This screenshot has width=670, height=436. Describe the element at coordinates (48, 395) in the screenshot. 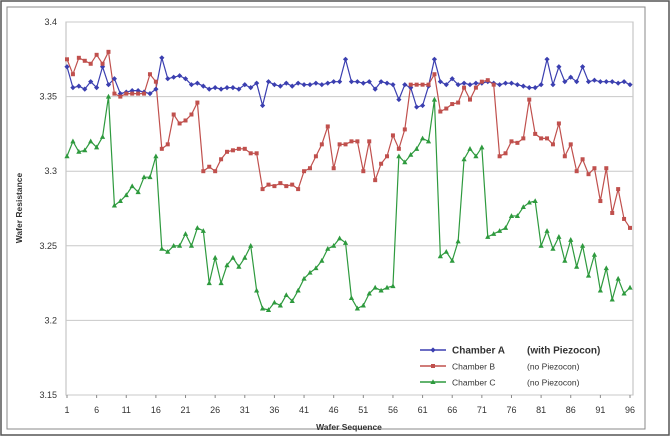

I see `y-tick-label: 3.15` at that location.